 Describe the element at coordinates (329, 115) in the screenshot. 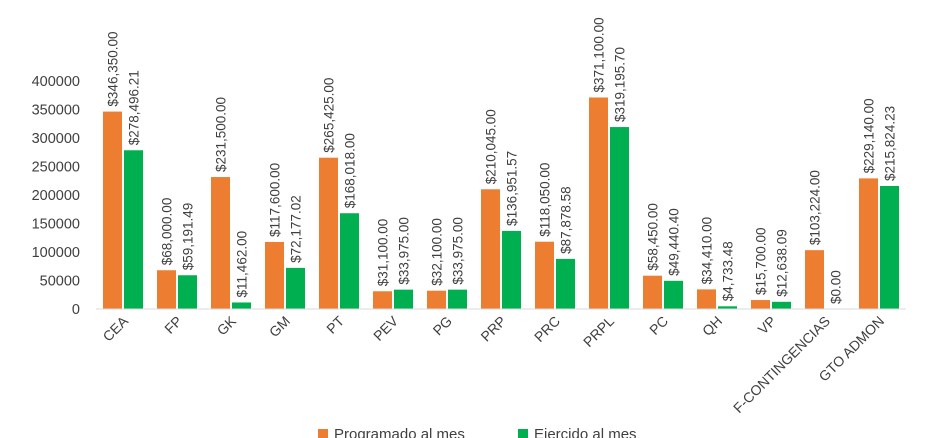

I see `data-label: $265,425.00` at that location.